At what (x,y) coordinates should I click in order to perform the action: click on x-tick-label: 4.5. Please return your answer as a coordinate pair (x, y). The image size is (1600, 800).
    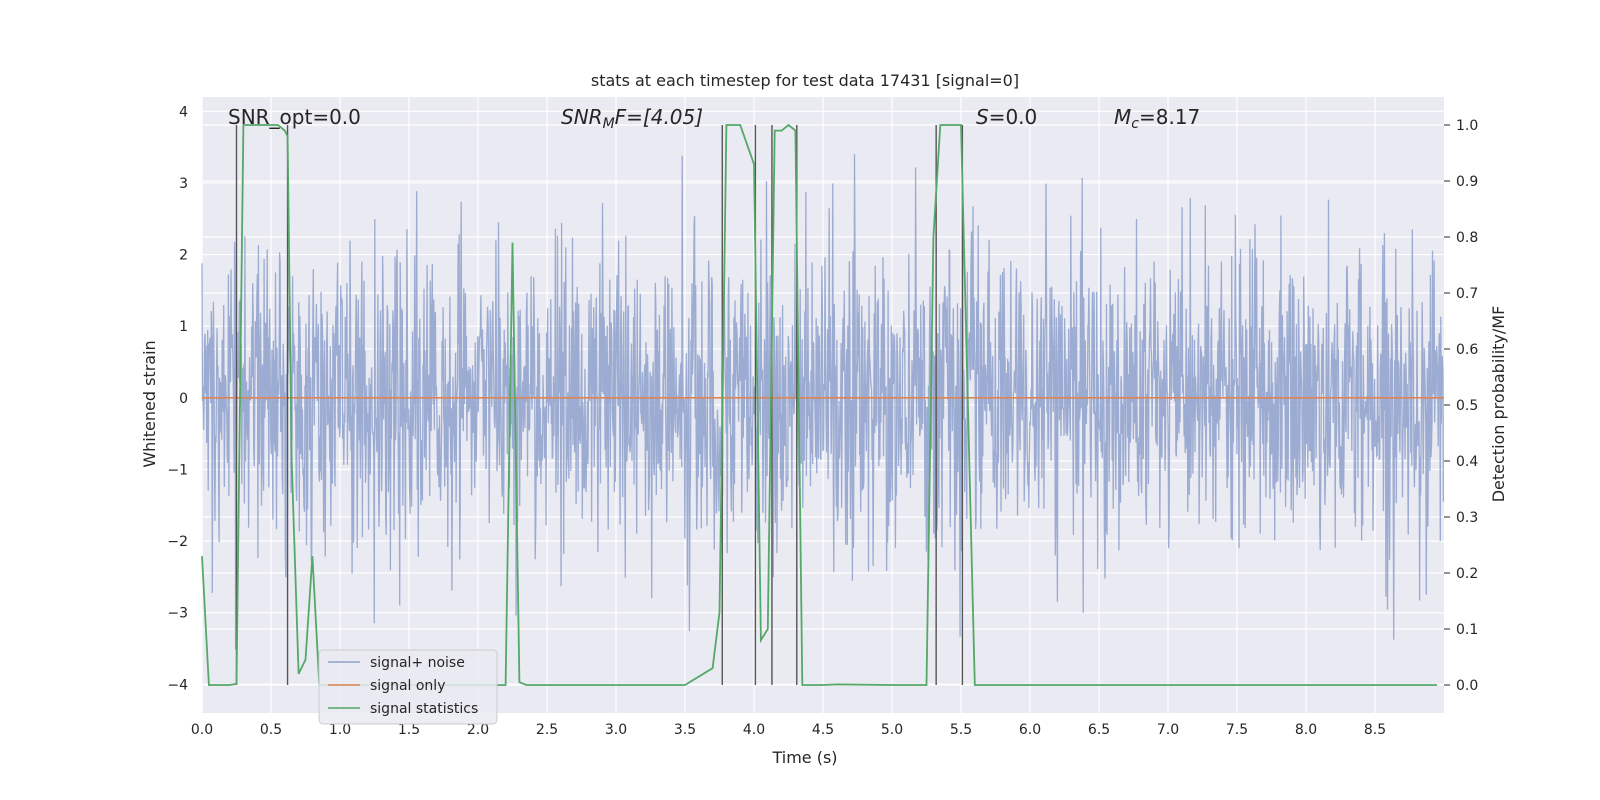
    Looking at the image, I should click on (823, 730).